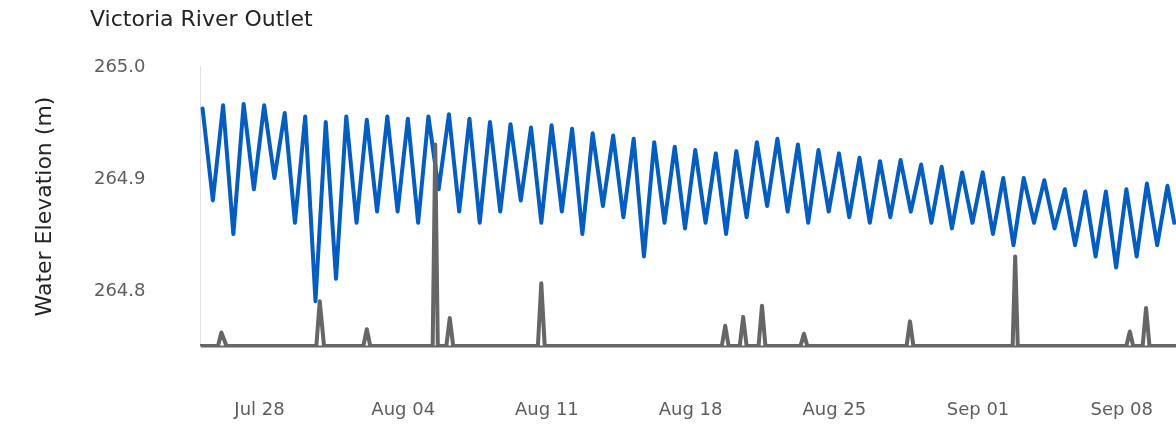 Image resolution: width=1176 pixels, height=424 pixels. What do you see at coordinates (1122, 408) in the screenshot?
I see `x-tick-label: Sep 08` at bounding box center [1122, 408].